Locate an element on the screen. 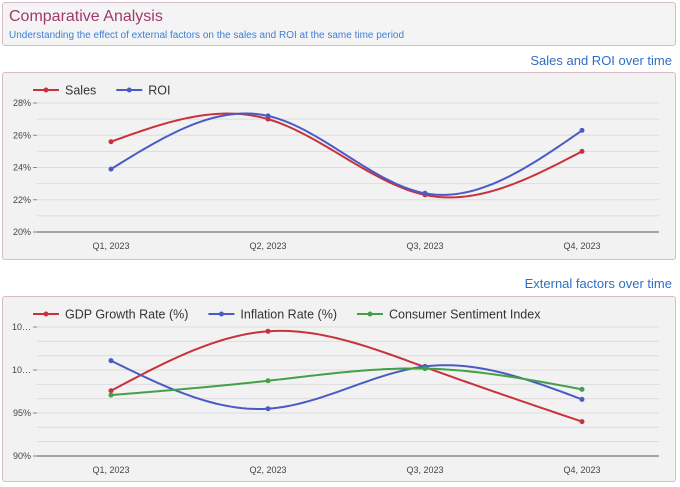  legend-item: GDP Growth Rate (%) is located at coordinates (110, 315).